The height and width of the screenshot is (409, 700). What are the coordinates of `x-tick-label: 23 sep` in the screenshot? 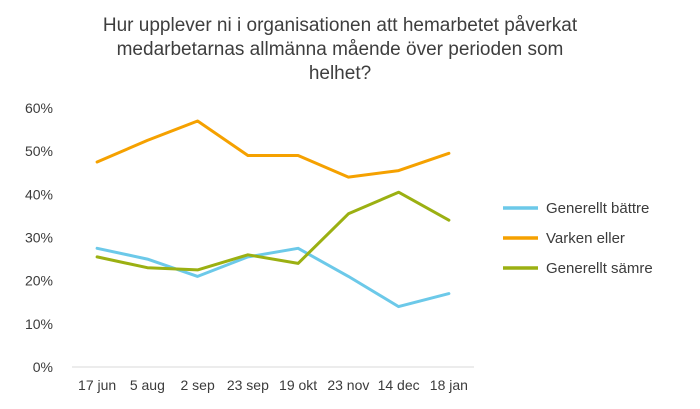 It's located at (248, 385).